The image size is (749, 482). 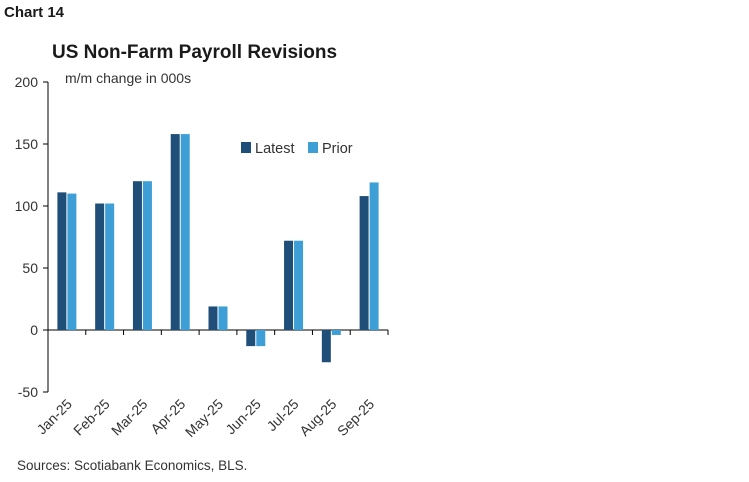 What do you see at coordinates (297, 149) in the screenshot?
I see `legend: Latest Prior` at bounding box center [297, 149].